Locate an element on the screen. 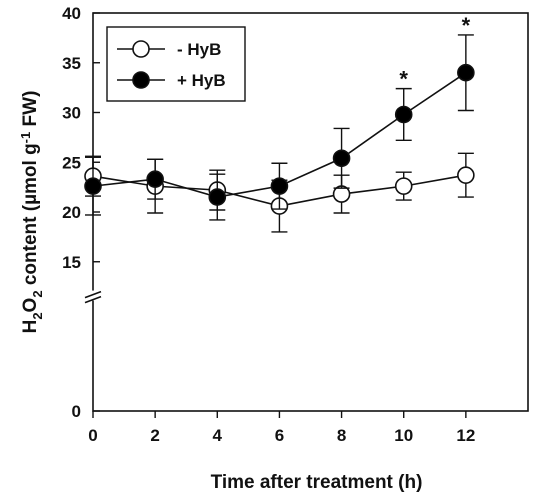  axis-break-gap is located at coordinates (93, 295).